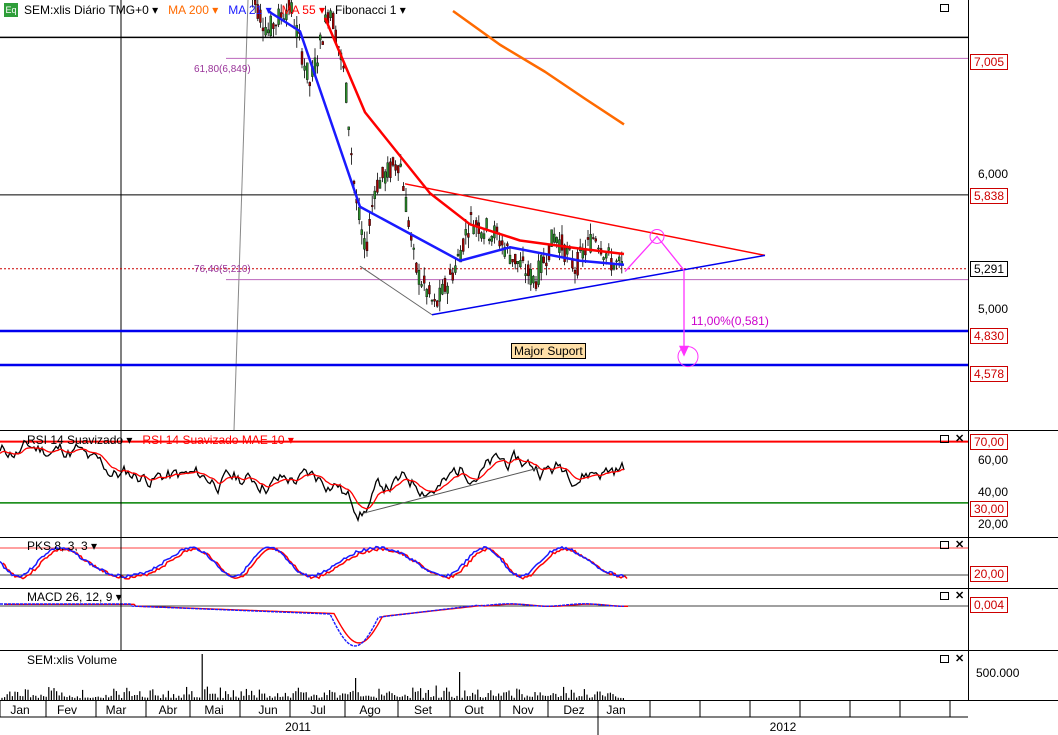  Describe the element at coordinates (168, 710) in the screenshot. I see `month-label-3: Abr` at that location.